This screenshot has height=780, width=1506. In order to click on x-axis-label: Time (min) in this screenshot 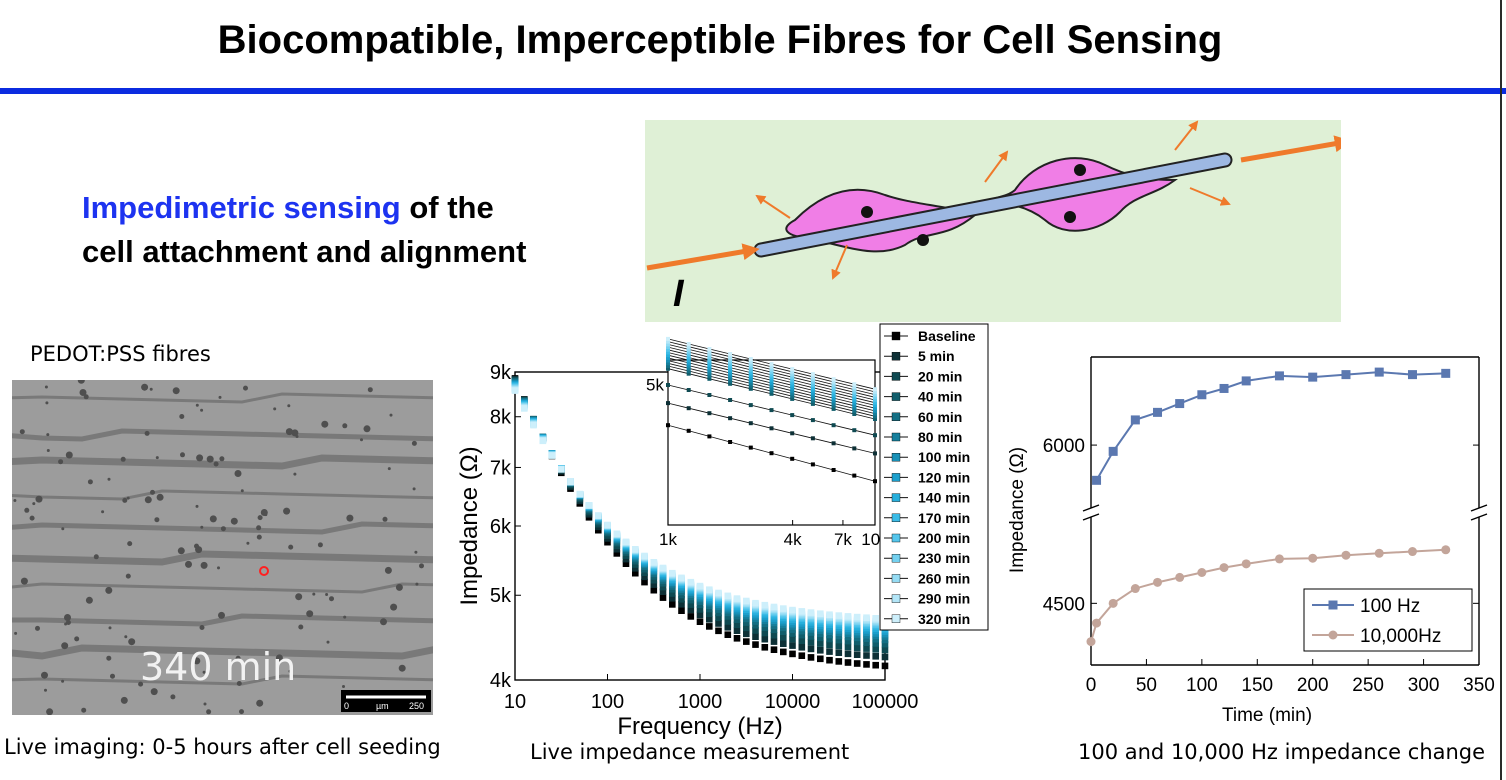, I will do `click(1267, 715)`.